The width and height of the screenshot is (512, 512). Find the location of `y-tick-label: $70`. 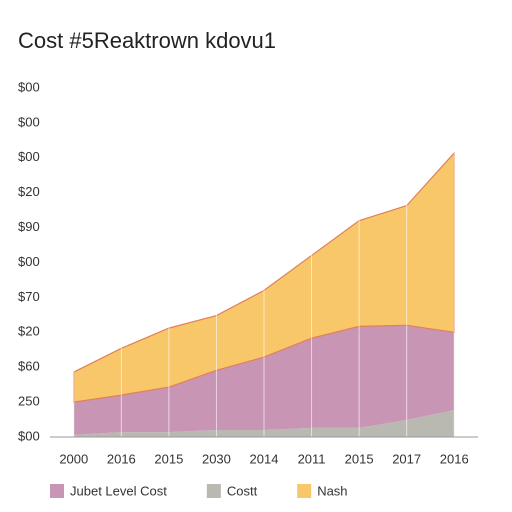

y-tick-label: $70 is located at coordinates (29, 296).